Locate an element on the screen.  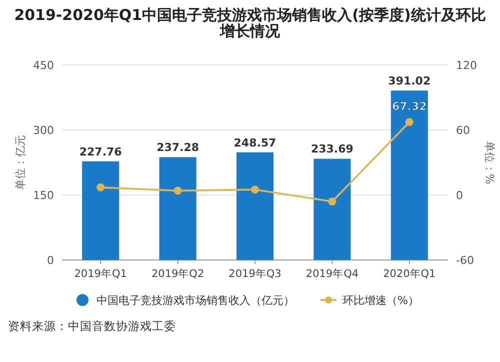
x-tick-label: 2019年Q4 is located at coordinates (332, 274).